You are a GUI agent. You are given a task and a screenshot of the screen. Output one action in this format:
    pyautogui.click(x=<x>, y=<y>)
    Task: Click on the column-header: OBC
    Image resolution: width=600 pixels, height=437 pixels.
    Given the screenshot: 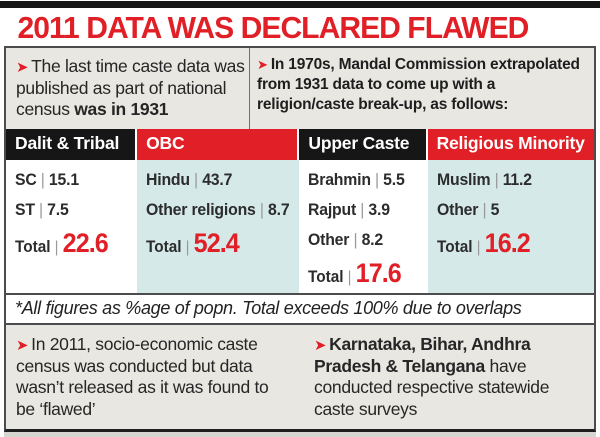 What is the action you would take?
    pyautogui.click(x=218, y=144)
    